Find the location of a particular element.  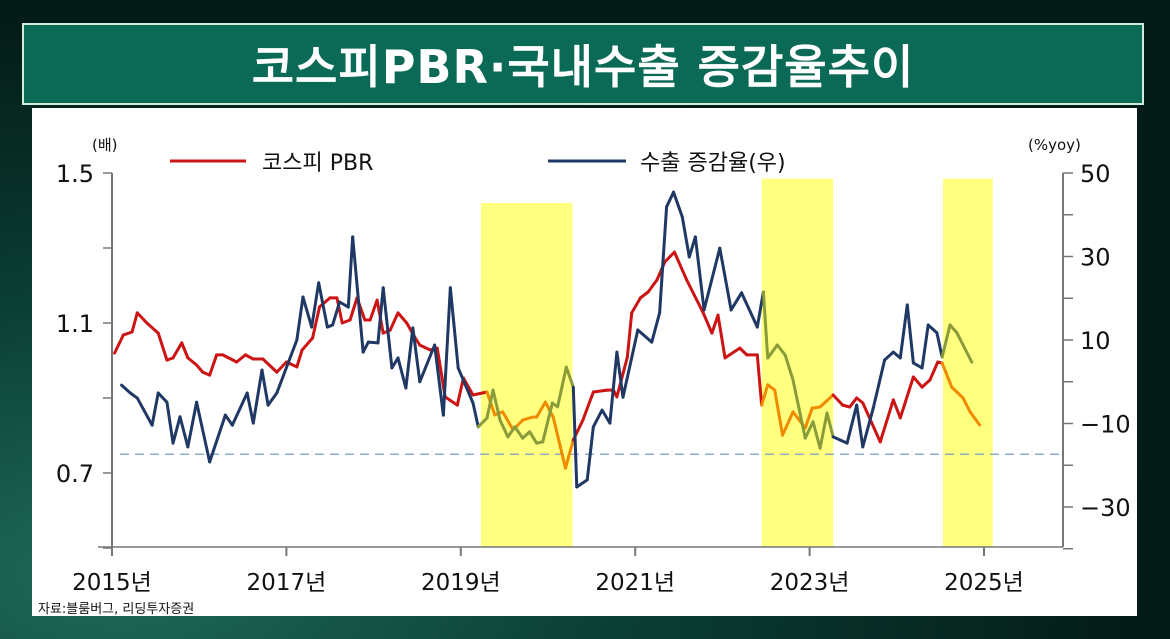

source-note: 자료:블룸버그, 리딩투자증권 is located at coordinates (116, 609).